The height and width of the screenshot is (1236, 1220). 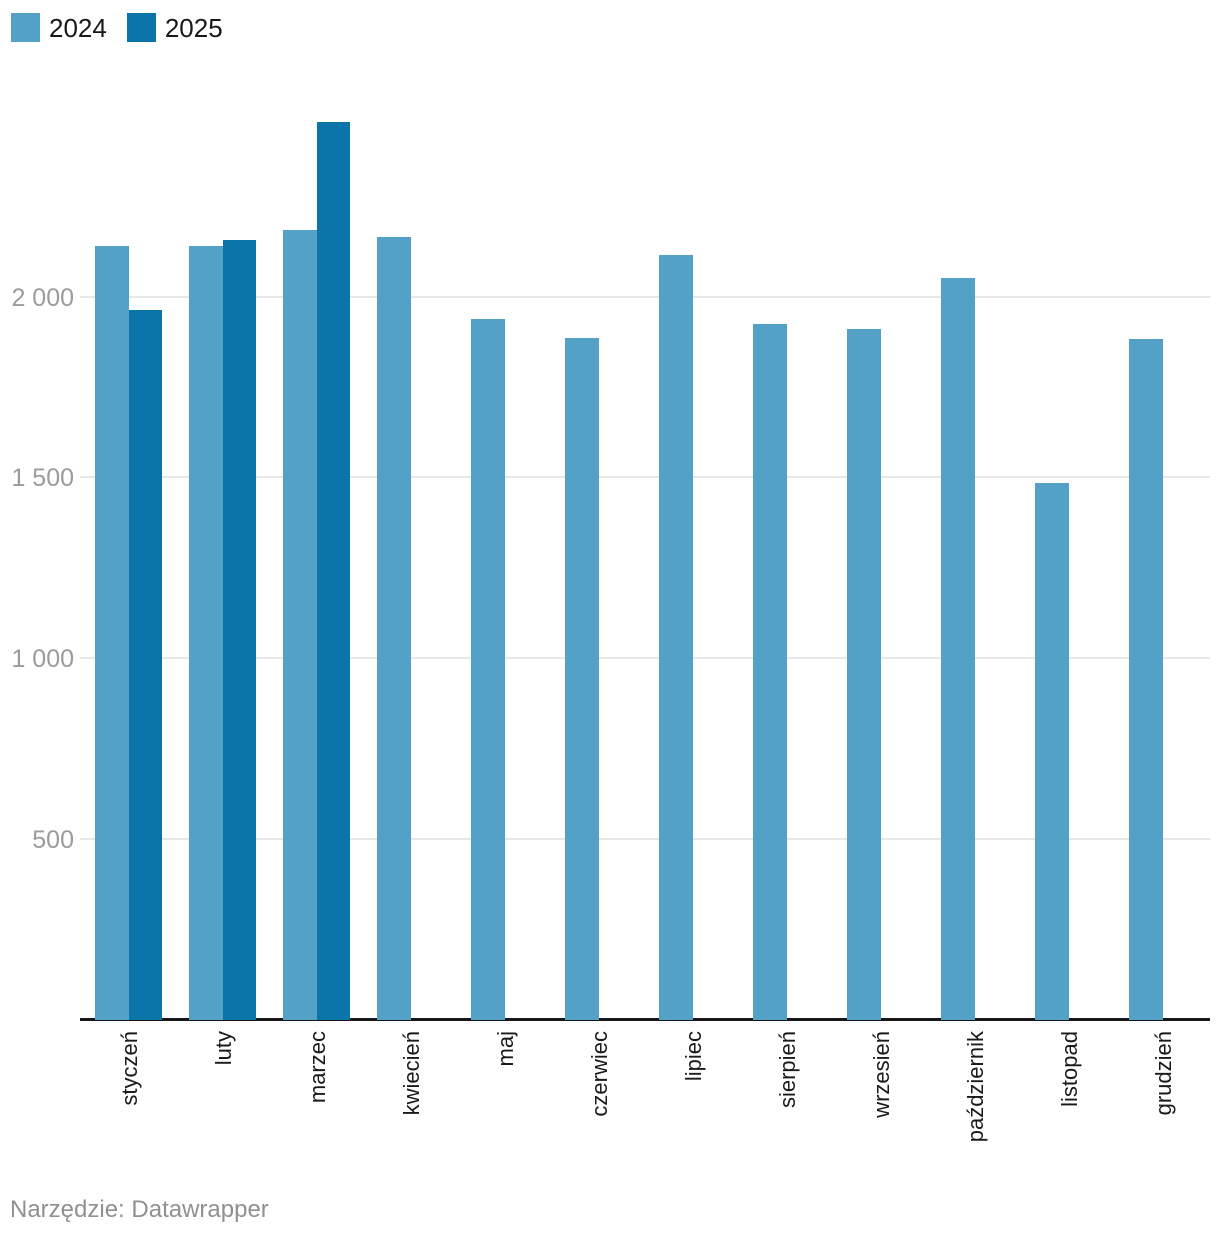 What do you see at coordinates (317, 1067) in the screenshot?
I see `x-axis-tick-label: marzec` at bounding box center [317, 1067].